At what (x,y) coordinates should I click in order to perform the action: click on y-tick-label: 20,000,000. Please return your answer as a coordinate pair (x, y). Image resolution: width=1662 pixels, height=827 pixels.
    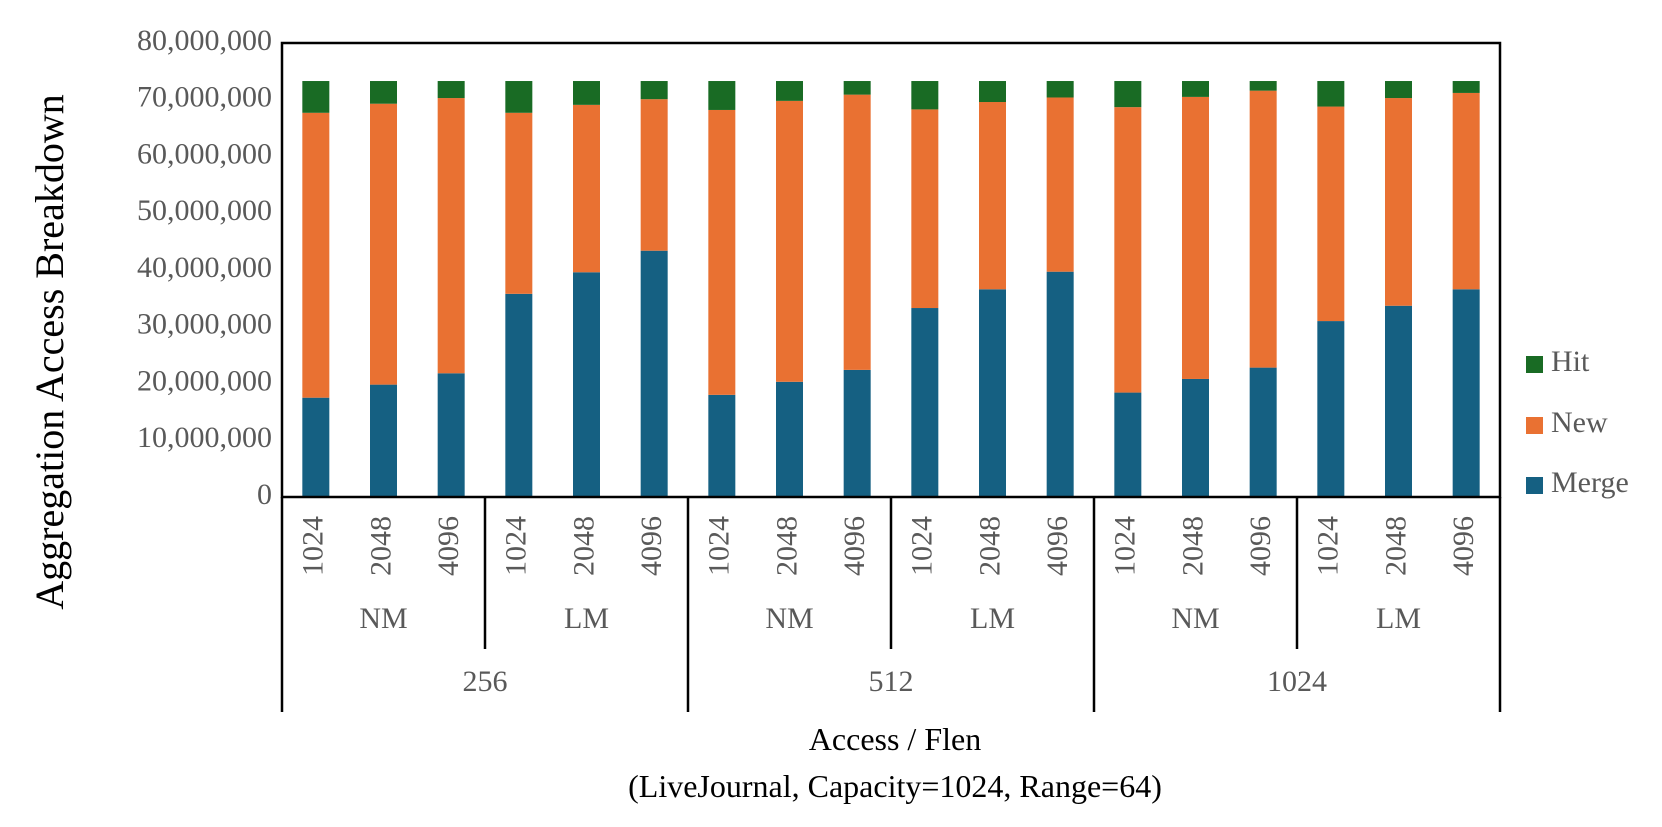
    Looking at the image, I should click on (204, 380).